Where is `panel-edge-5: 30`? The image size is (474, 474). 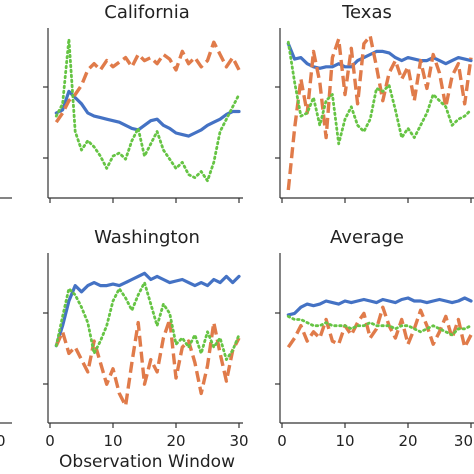
panel-edge-5: 30 is located at coordinates (6, 436).